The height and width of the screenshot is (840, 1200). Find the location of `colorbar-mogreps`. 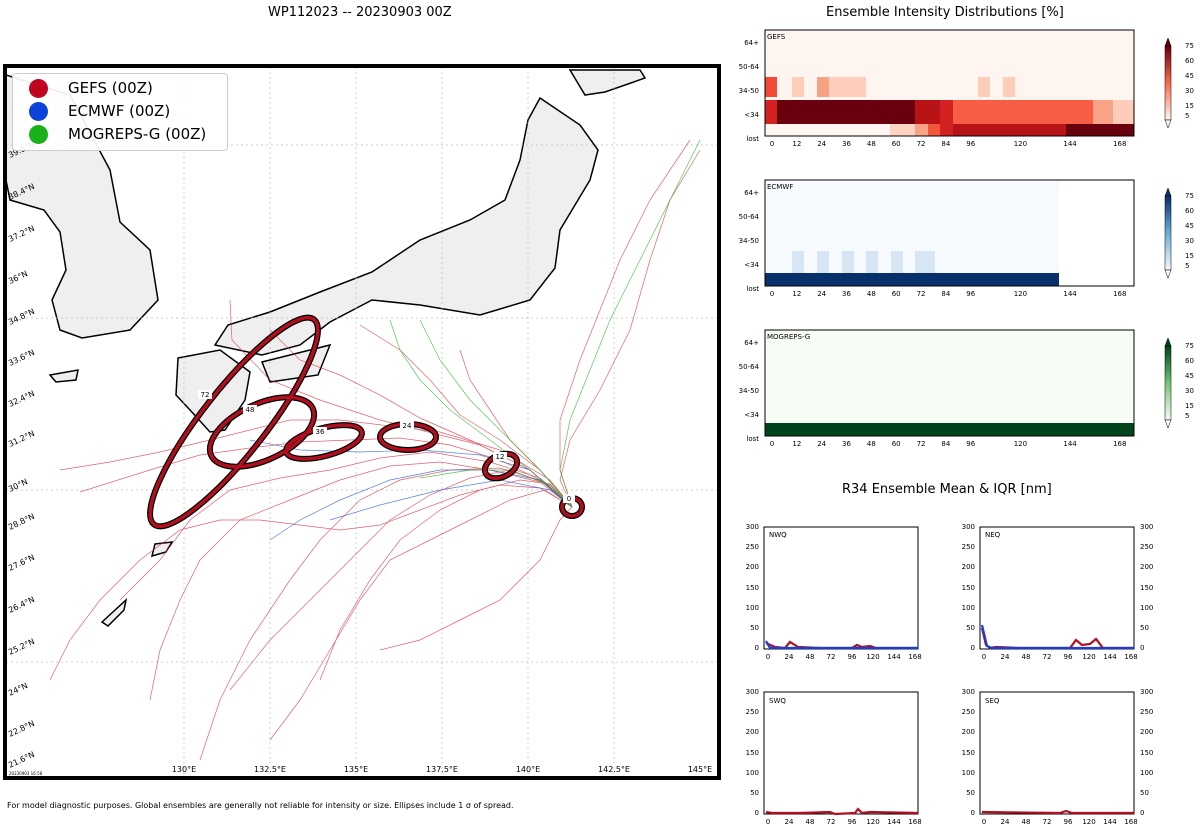

colorbar-mogreps is located at coordinates (1168, 383).